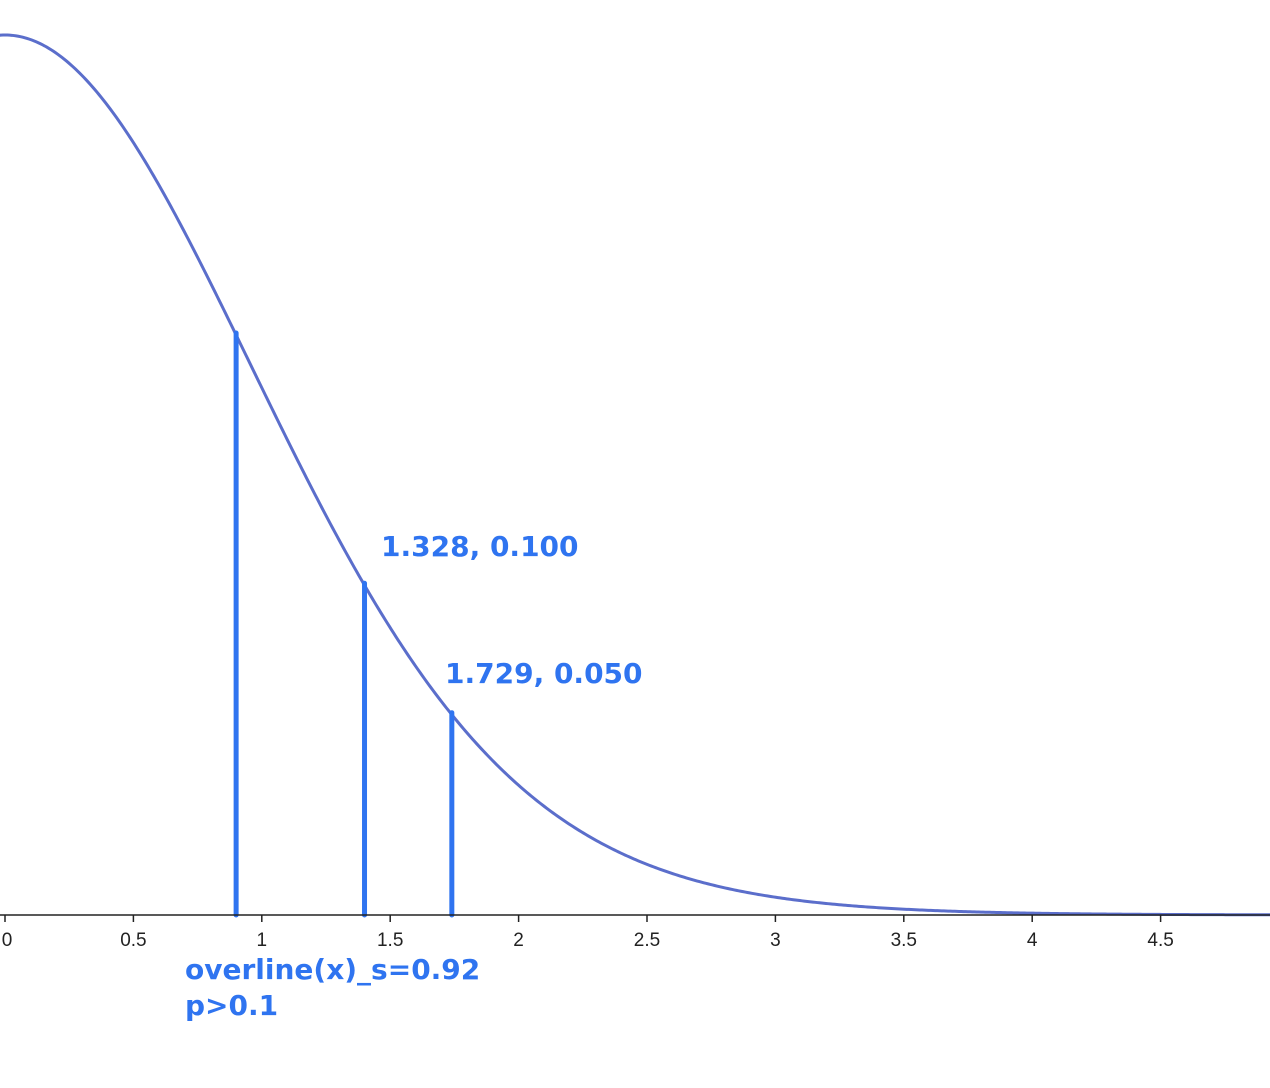 This screenshot has height=1088, width=1270. What do you see at coordinates (332, 969) in the screenshot?
I see `statistic-label: overline(x)_s=0.92` at bounding box center [332, 969].